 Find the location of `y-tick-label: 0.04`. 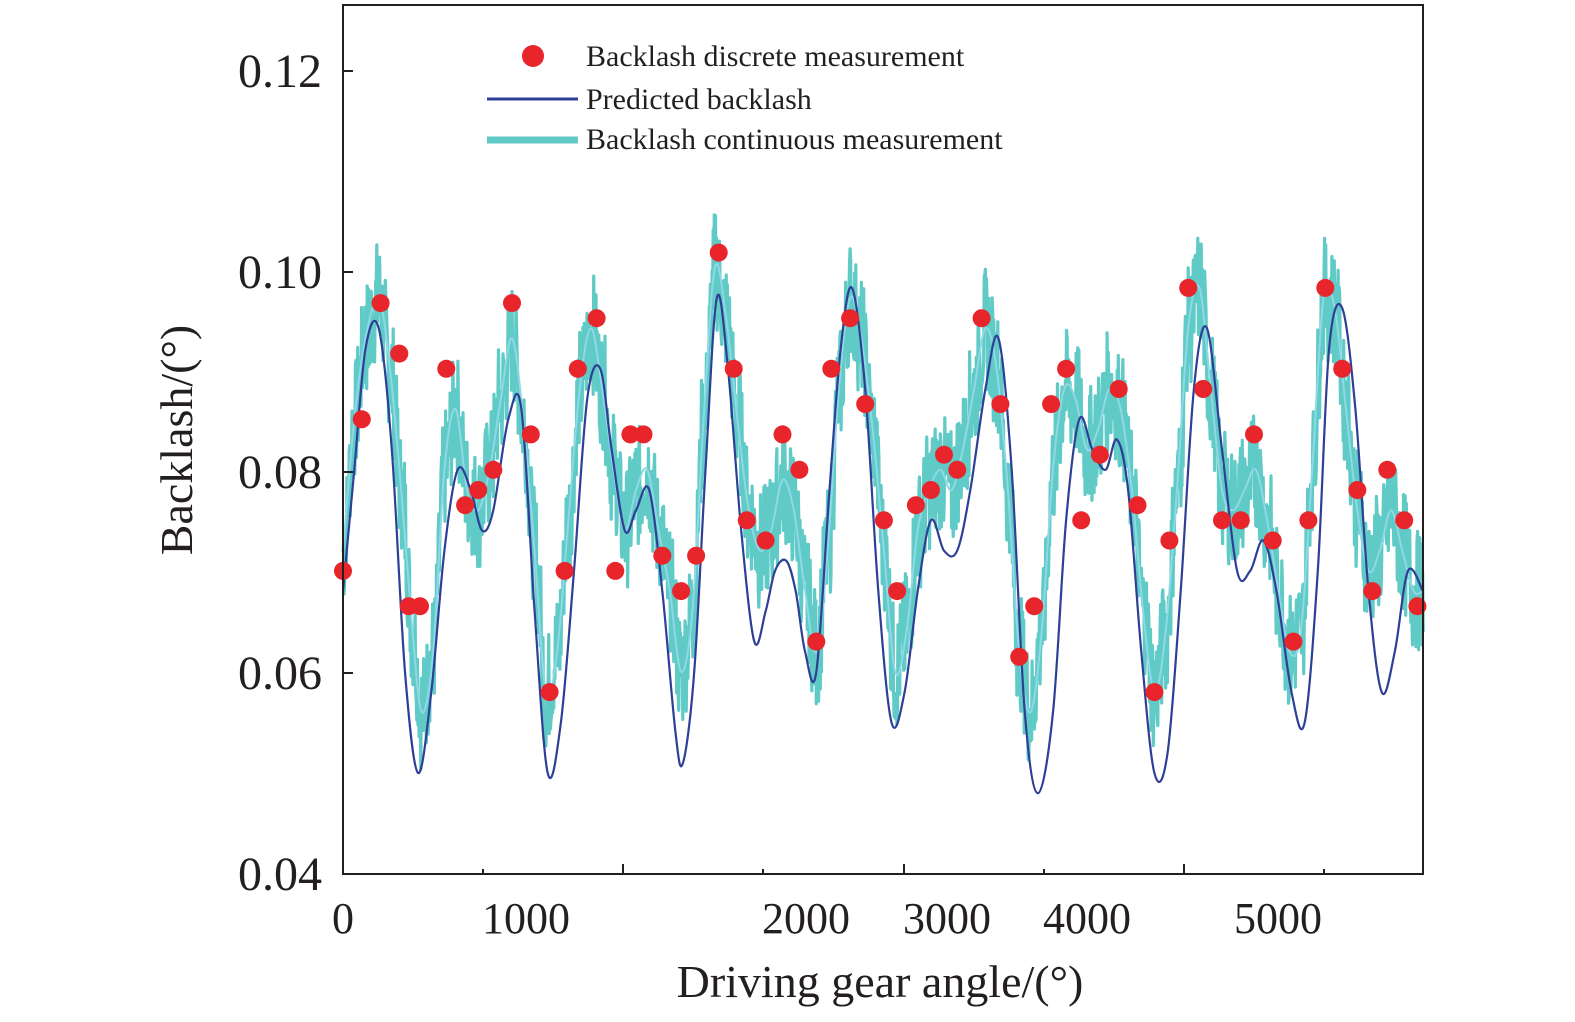

y-tick-label: 0.04 is located at coordinates (280, 874).